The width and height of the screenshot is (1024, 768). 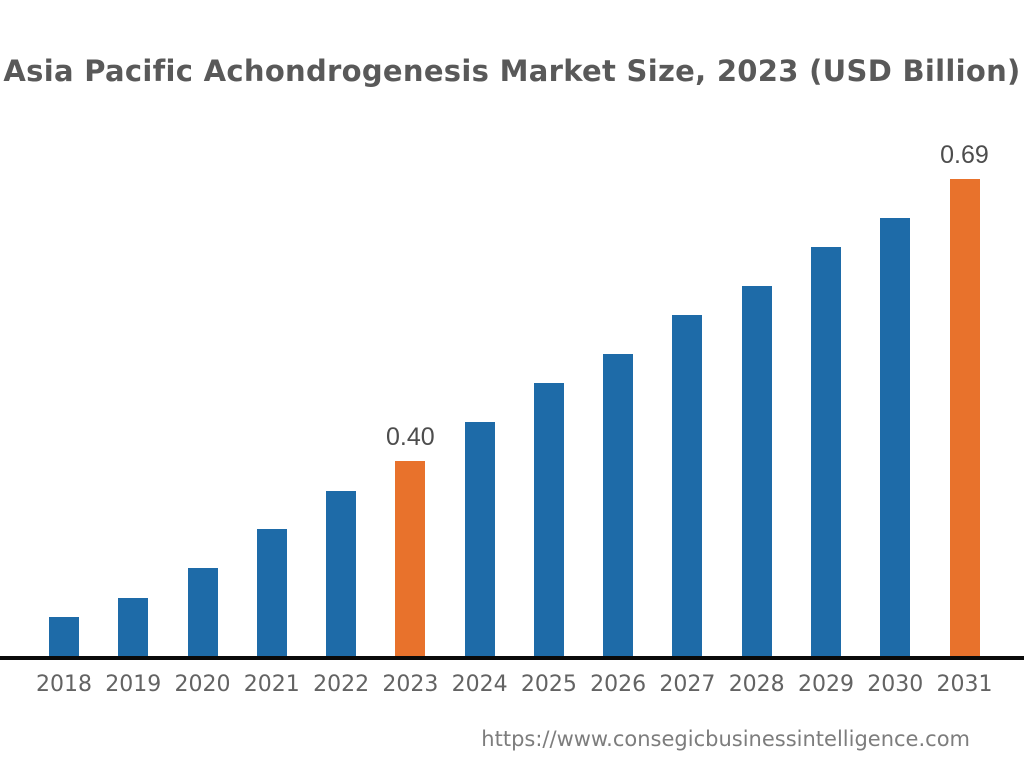 What do you see at coordinates (964, 417) in the screenshot?
I see `bar-2031` at bounding box center [964, 417].